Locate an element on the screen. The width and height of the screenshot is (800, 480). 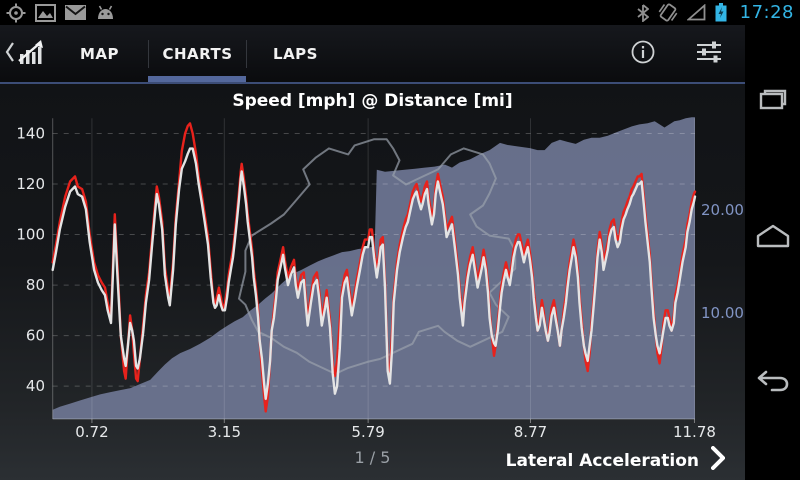
tune-sliders-icon is located at coordinates (709, 54).